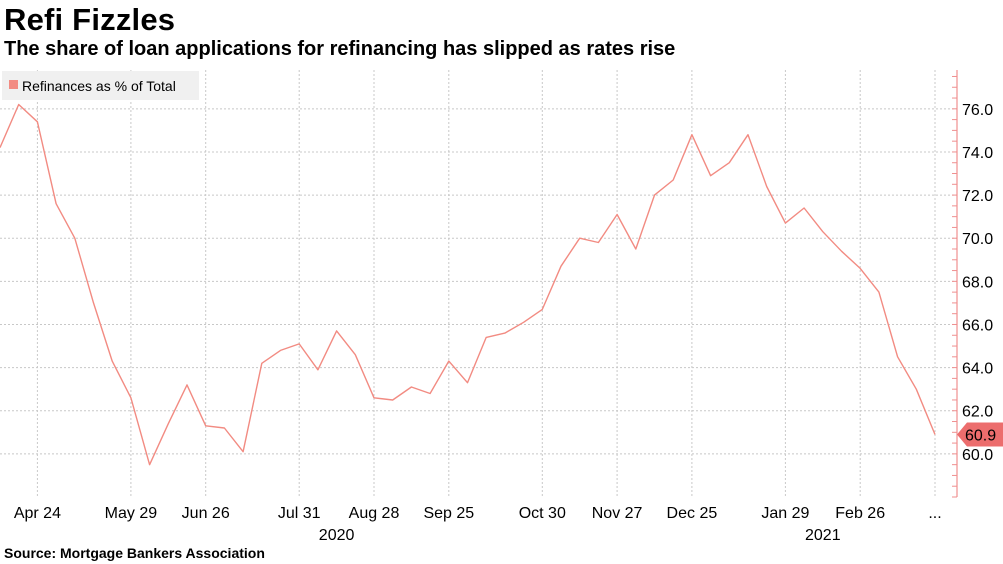 This screenshot has width=1003, height=564. What do you see at coordinates (134, 553) in the screenshot?
I see `source-note: Source: Mortgage Bankers Association` at bounding box center [134, 553].